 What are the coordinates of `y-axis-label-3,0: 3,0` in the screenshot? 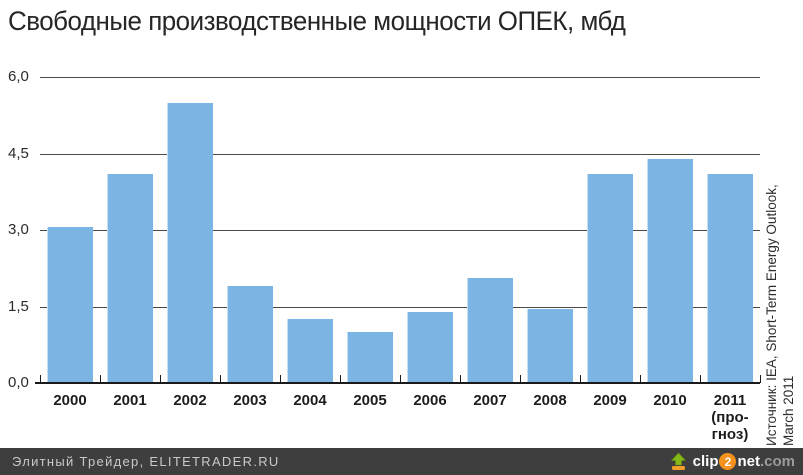 It's located at (18, 229).